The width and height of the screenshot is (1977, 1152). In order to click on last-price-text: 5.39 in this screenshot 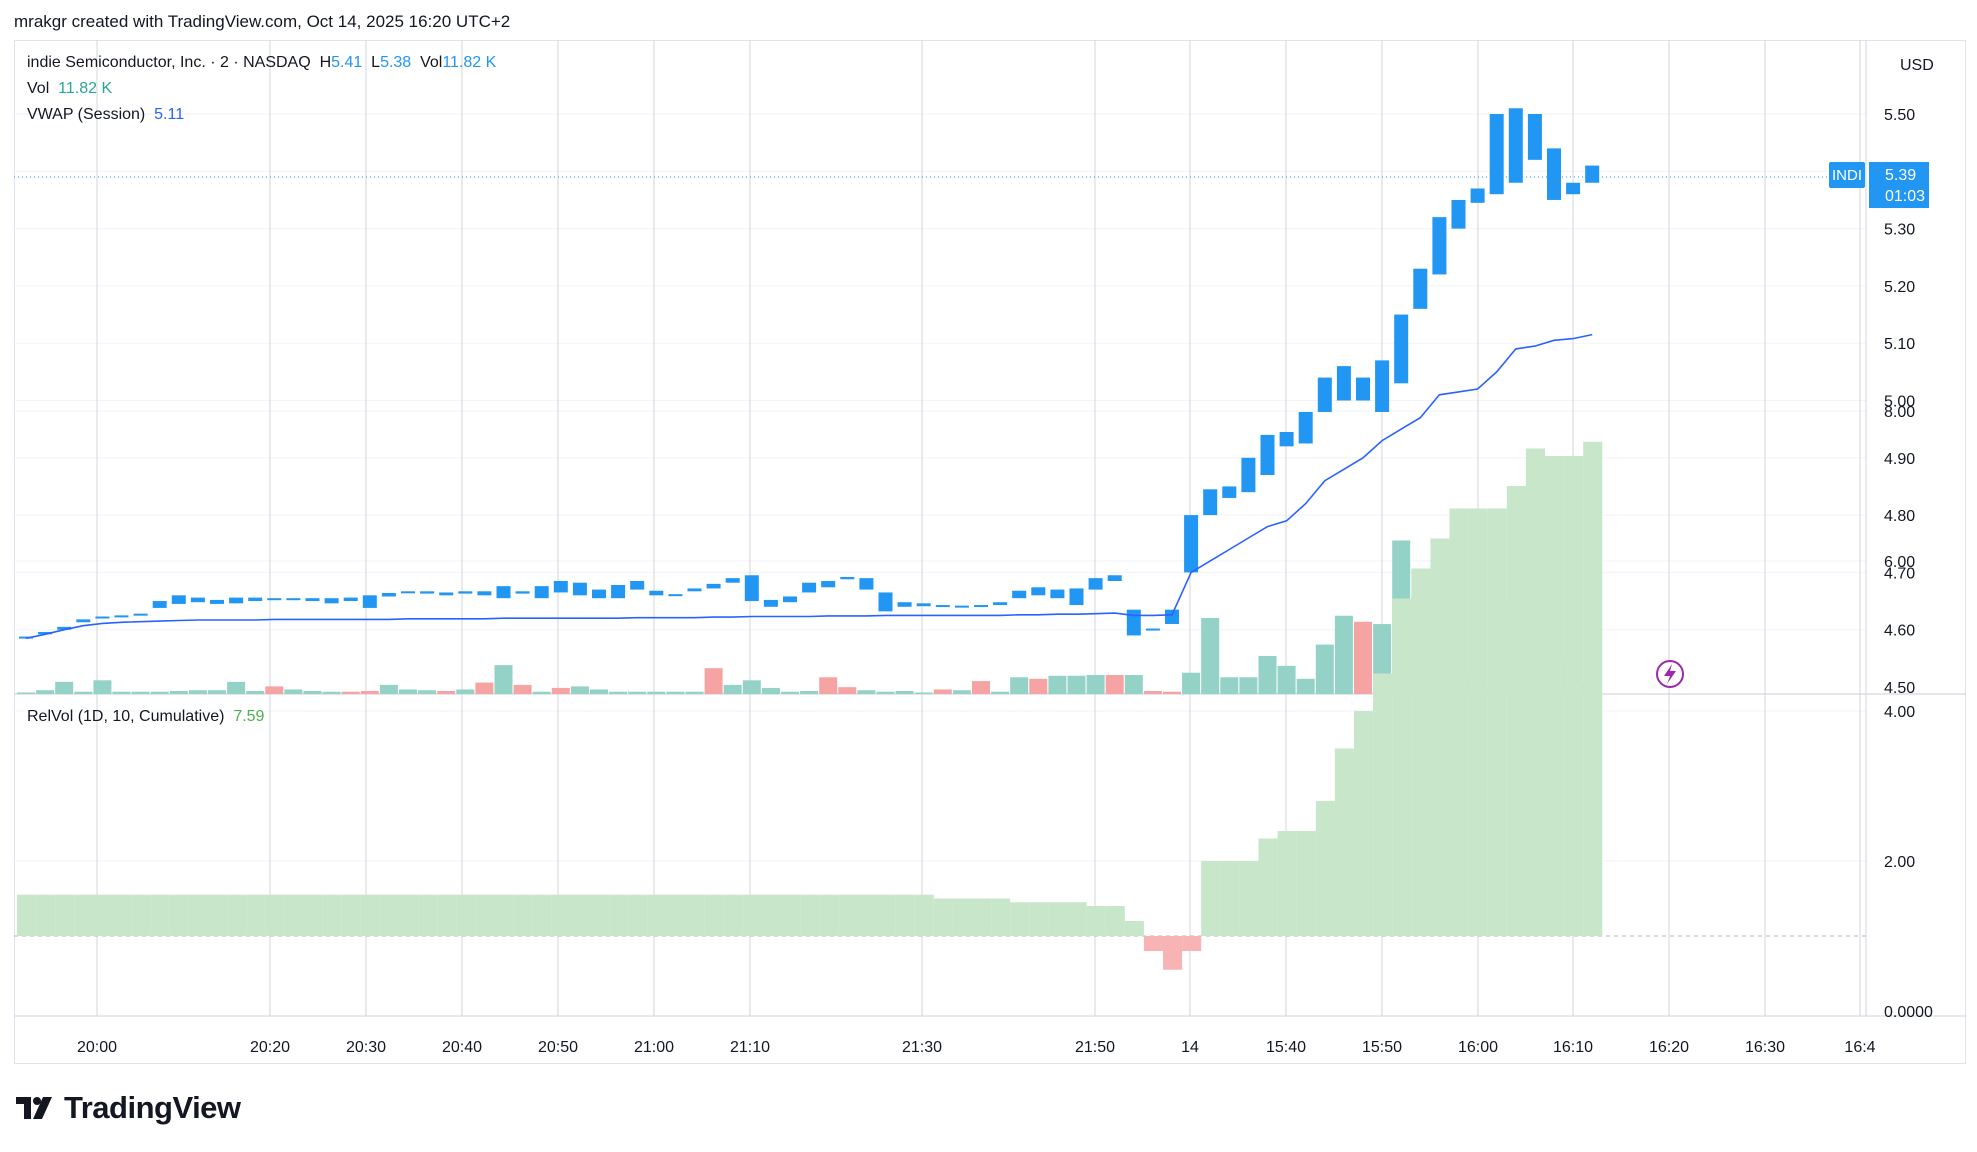, I will do `click(1900, 175)`.